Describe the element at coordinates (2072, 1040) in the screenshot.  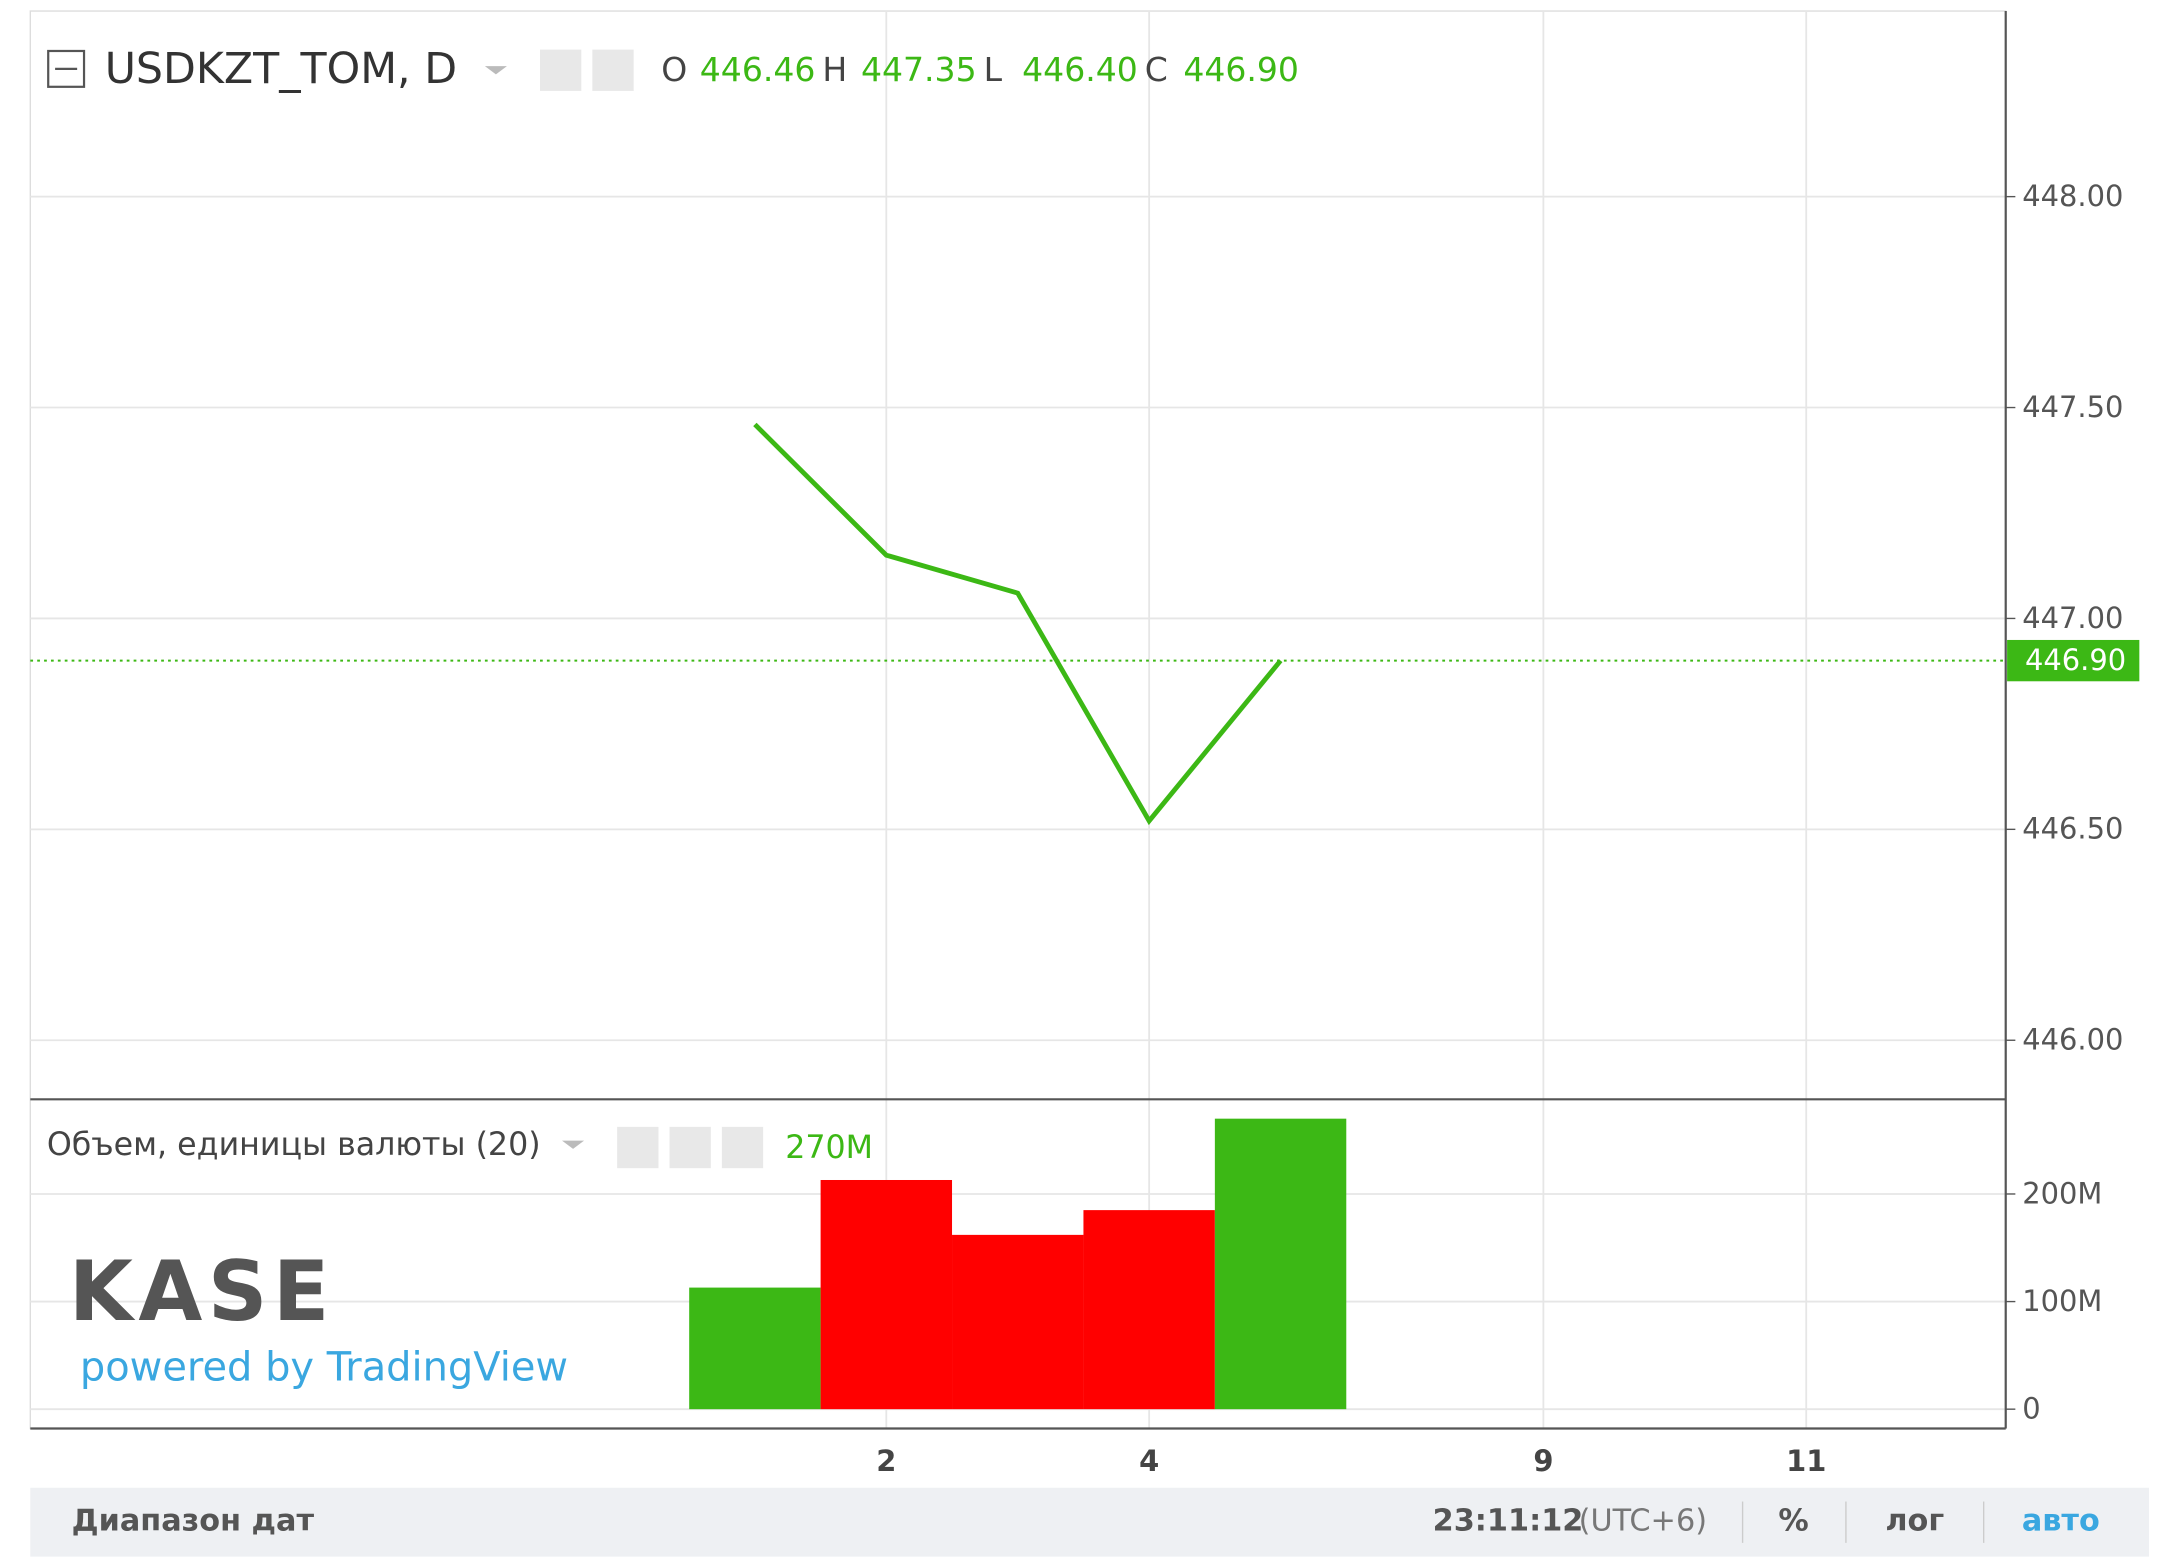
I see `y-tick-label: 446.00` at that location.